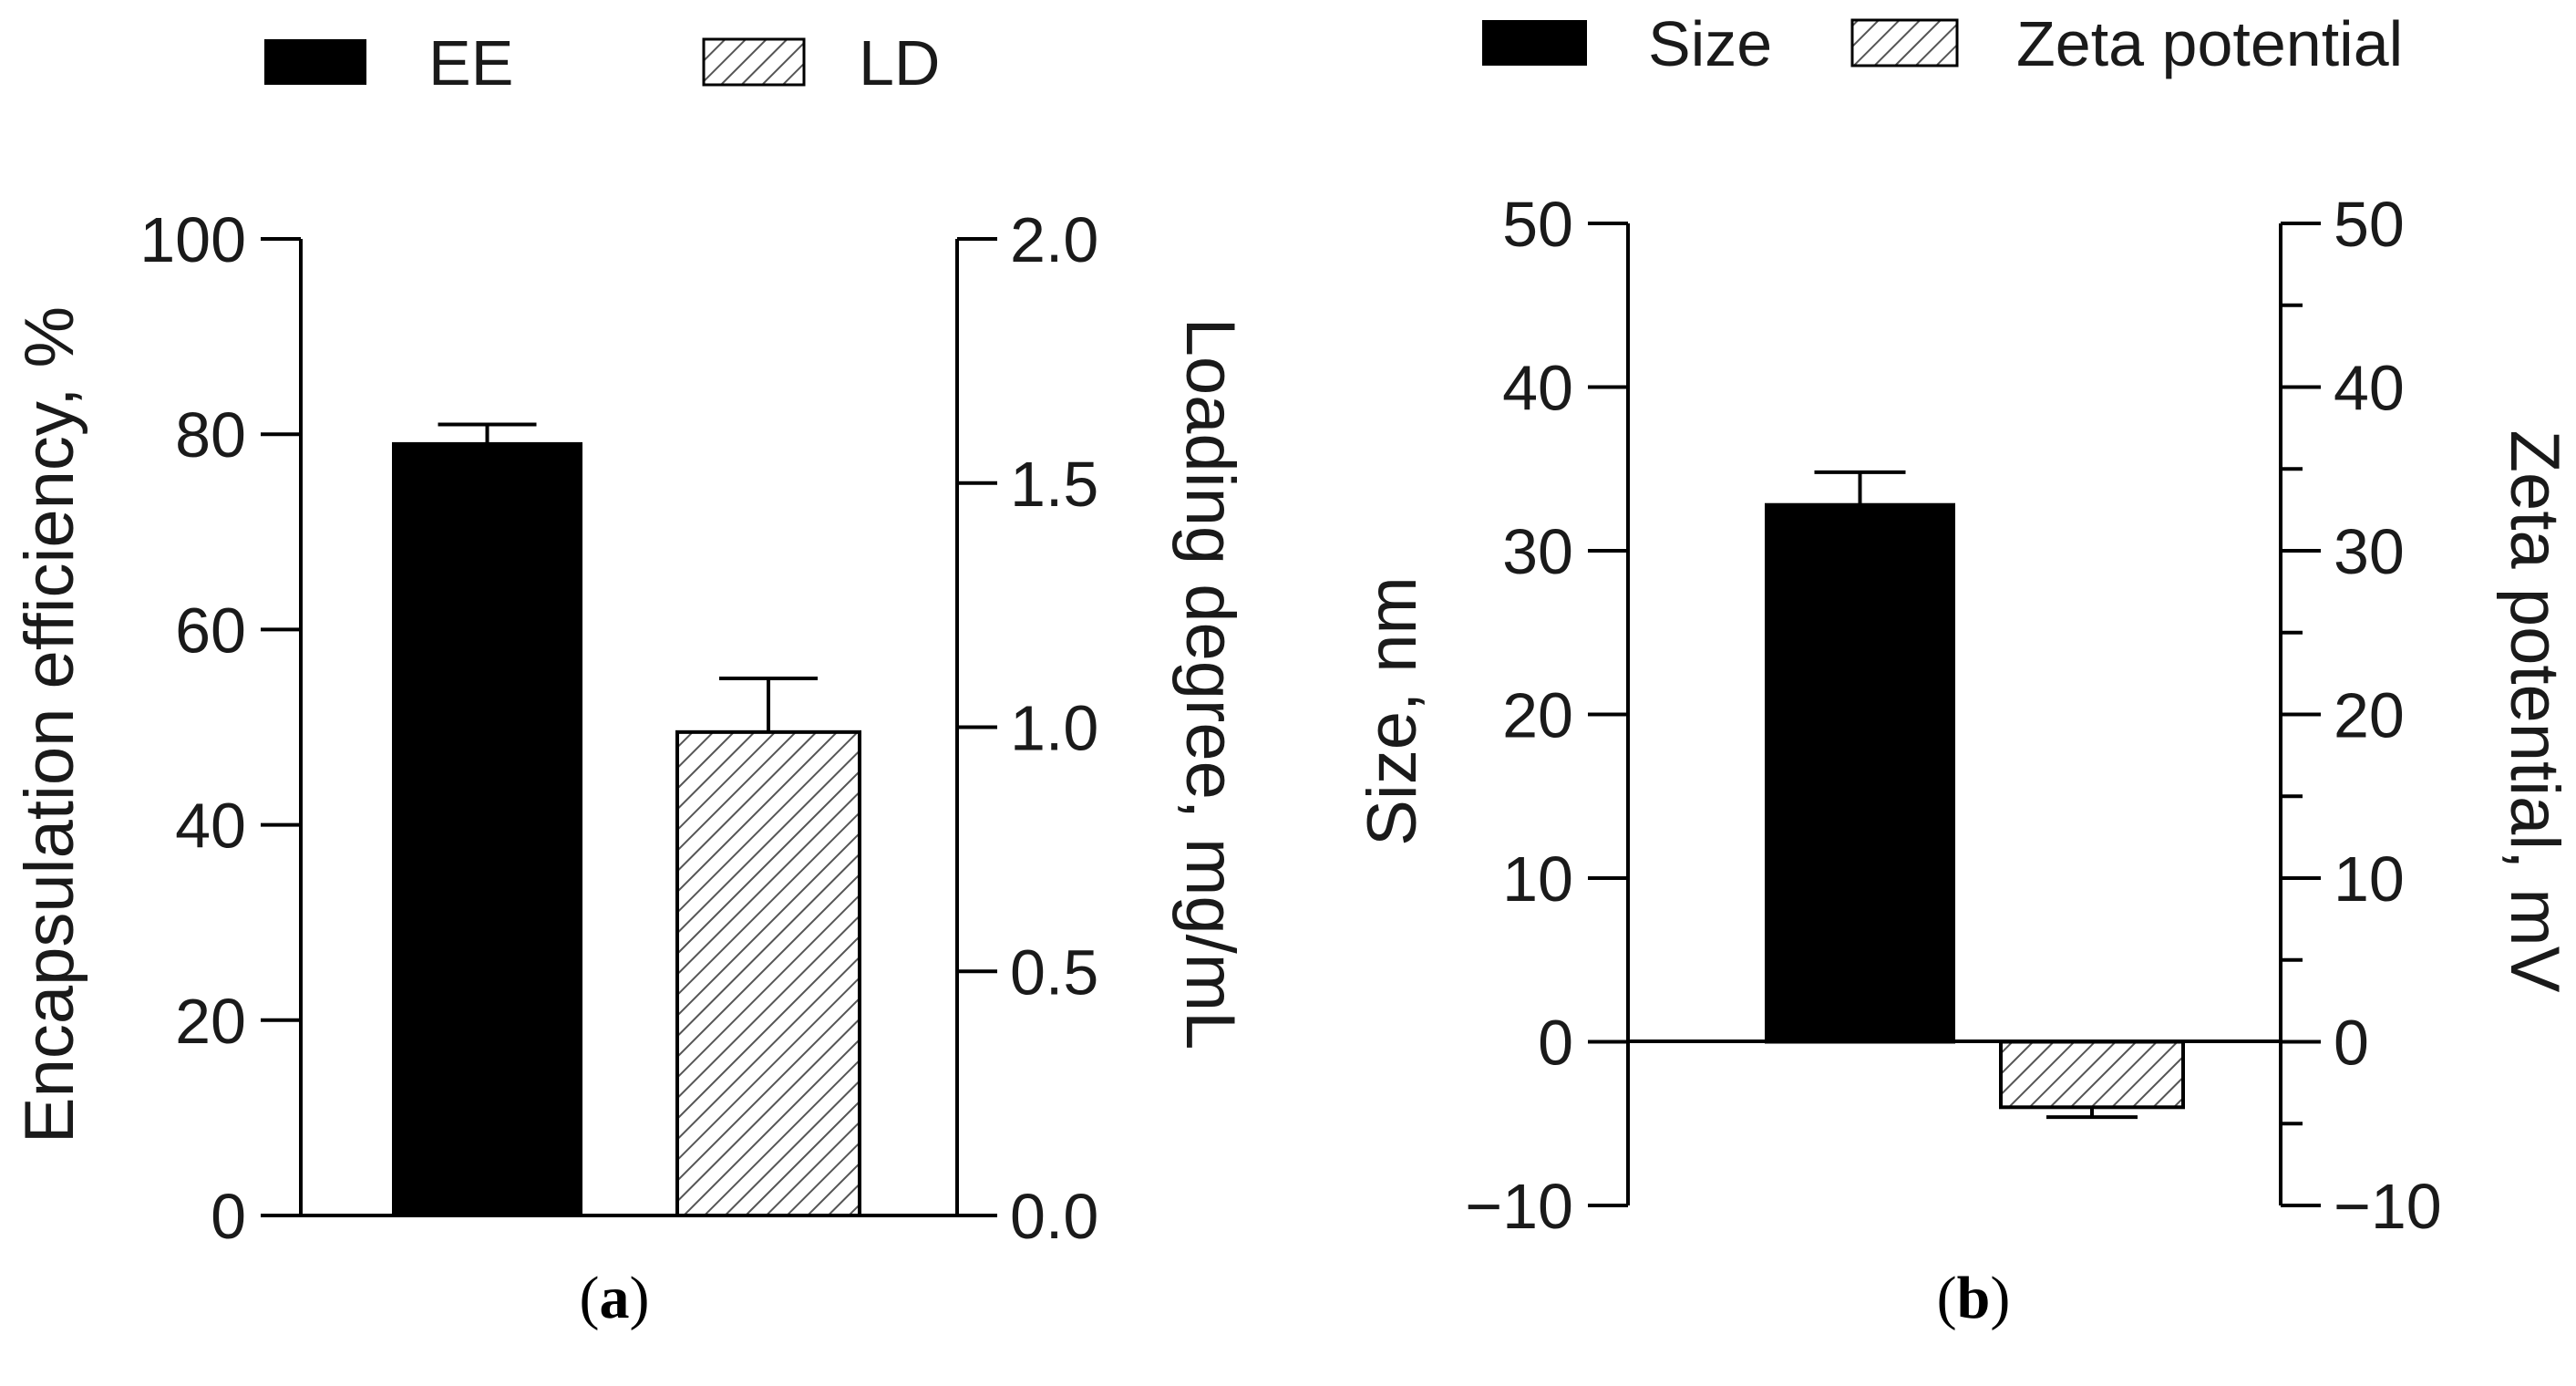 The width and height of the screenshot is (2576, 1386). I want to click on left-axis-b: −10 0 10 20 30 40 50, so click(1547, 715).